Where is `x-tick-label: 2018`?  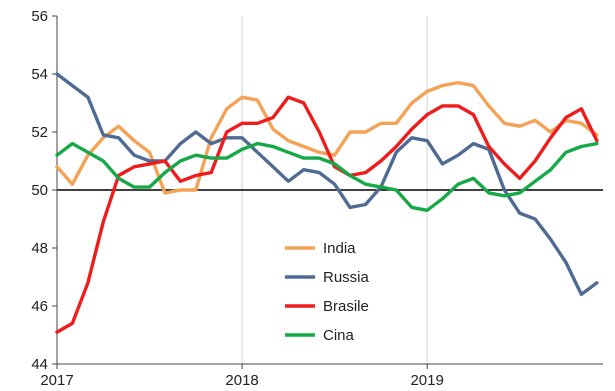 x-tick-label: 2018 is located at coordinates (241, 380).